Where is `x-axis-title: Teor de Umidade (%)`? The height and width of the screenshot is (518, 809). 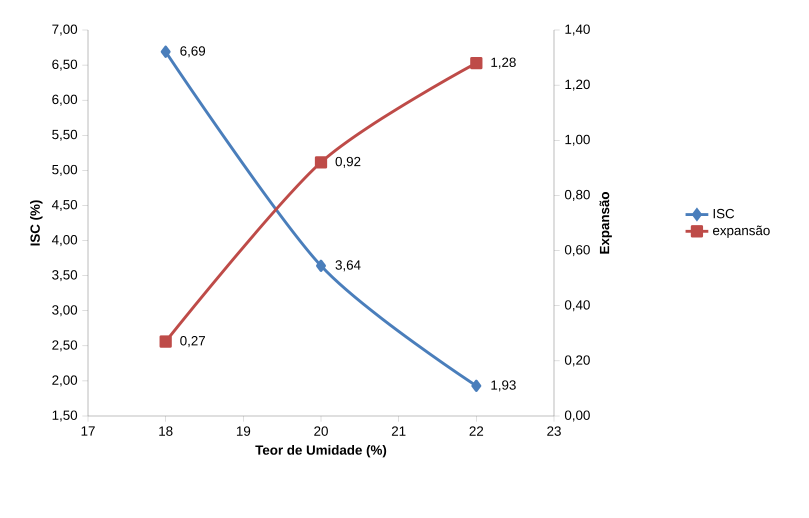
x-axis-title: Teor de Umidade (%) is located at coordinates (320, 451).